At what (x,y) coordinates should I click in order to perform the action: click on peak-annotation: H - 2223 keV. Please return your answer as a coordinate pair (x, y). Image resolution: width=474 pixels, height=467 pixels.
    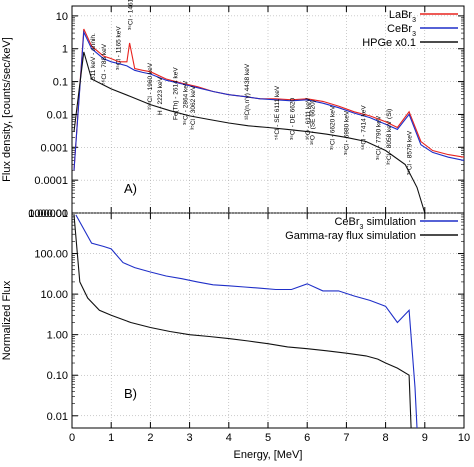
    Looking at the image, I should click on (160, 95).